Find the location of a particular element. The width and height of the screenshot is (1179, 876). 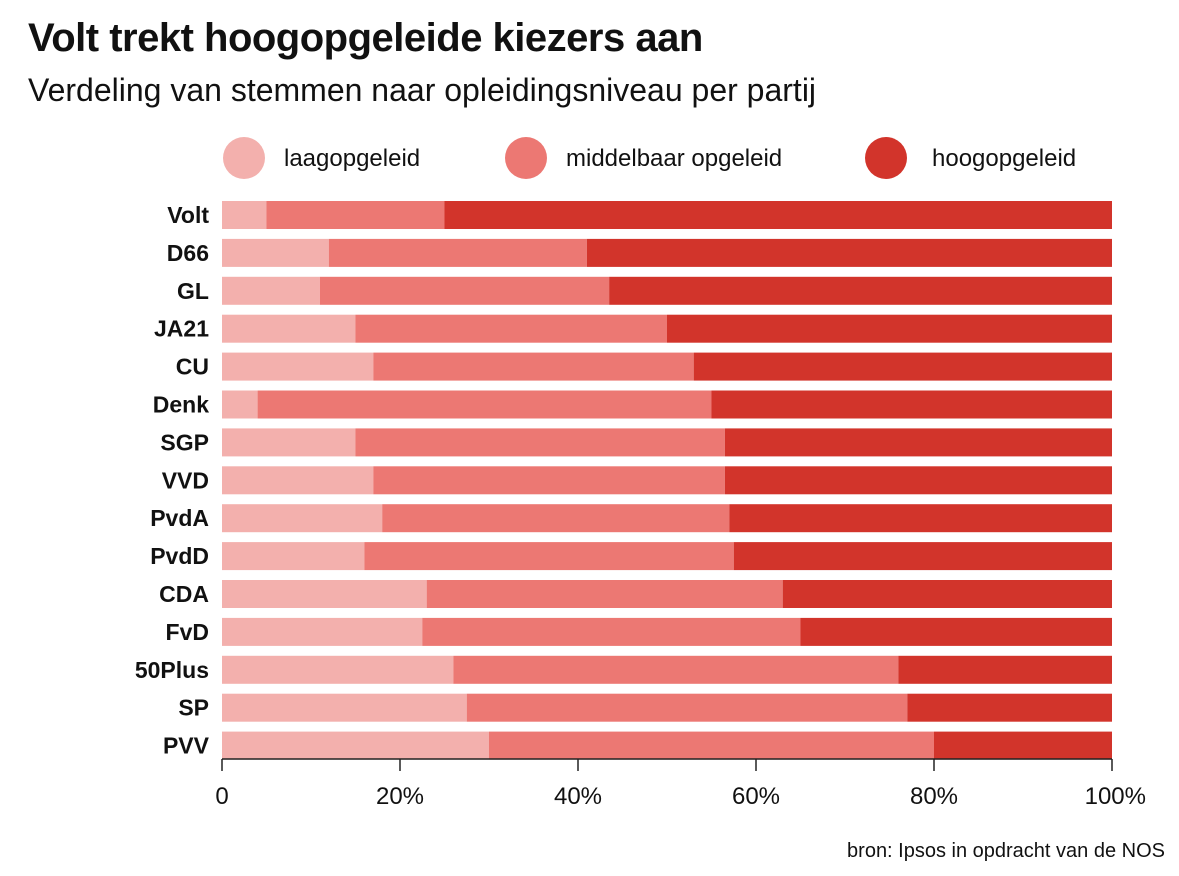

category-label-denk: Denk is located at coordinates (181, 405).